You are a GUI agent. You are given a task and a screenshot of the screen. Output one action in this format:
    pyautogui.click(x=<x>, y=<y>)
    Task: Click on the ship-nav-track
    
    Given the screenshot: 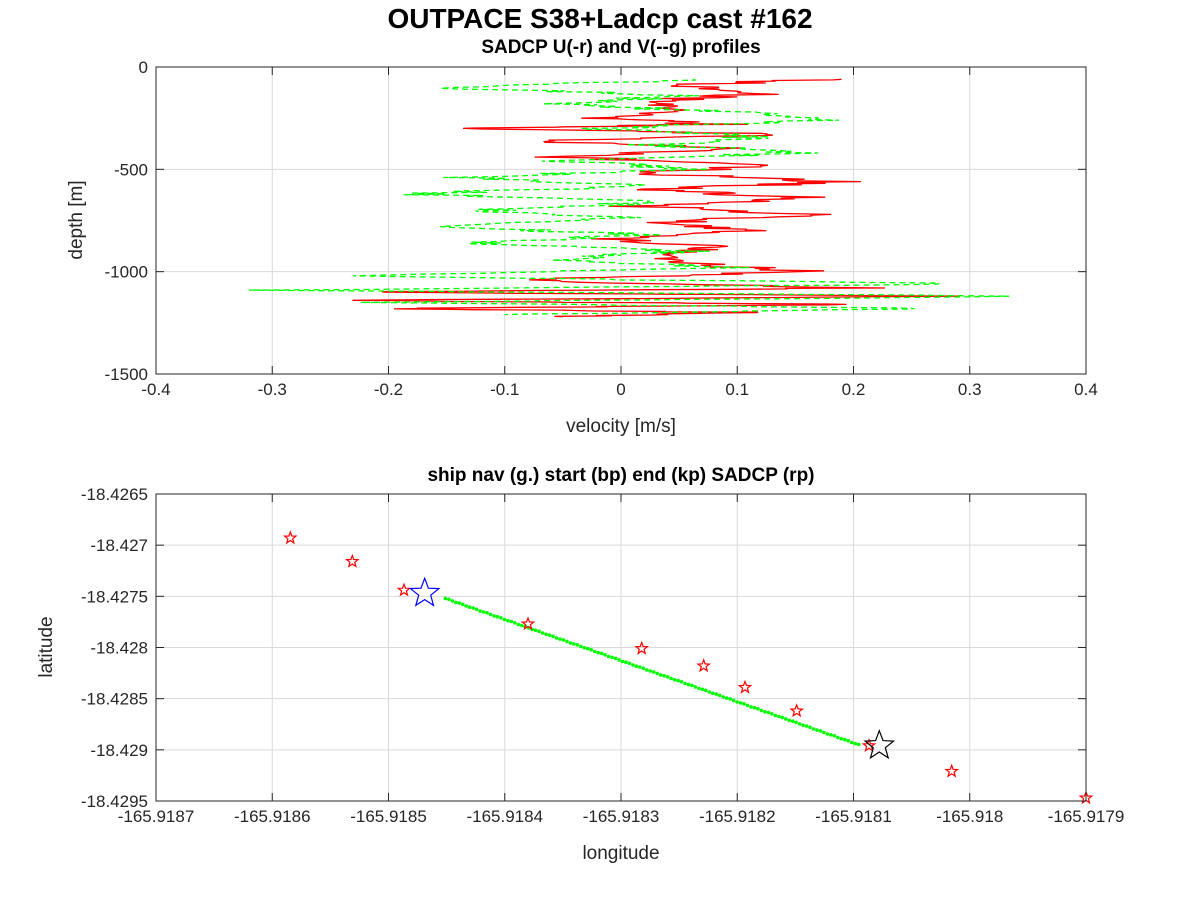 What is the action you would take?
    pyautogui.click(x=652, y=671)
    